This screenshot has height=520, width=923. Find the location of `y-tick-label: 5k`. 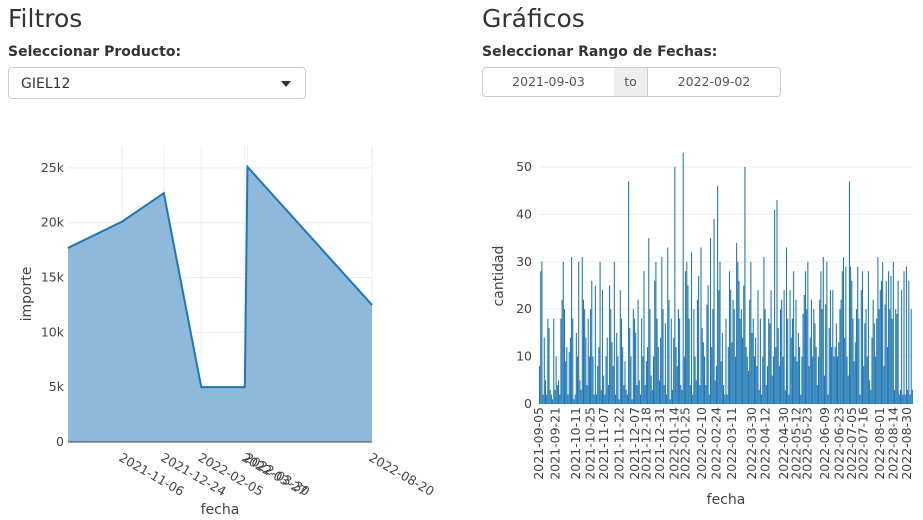

y-tick-label: 5k is located at coordinates (57, 386).